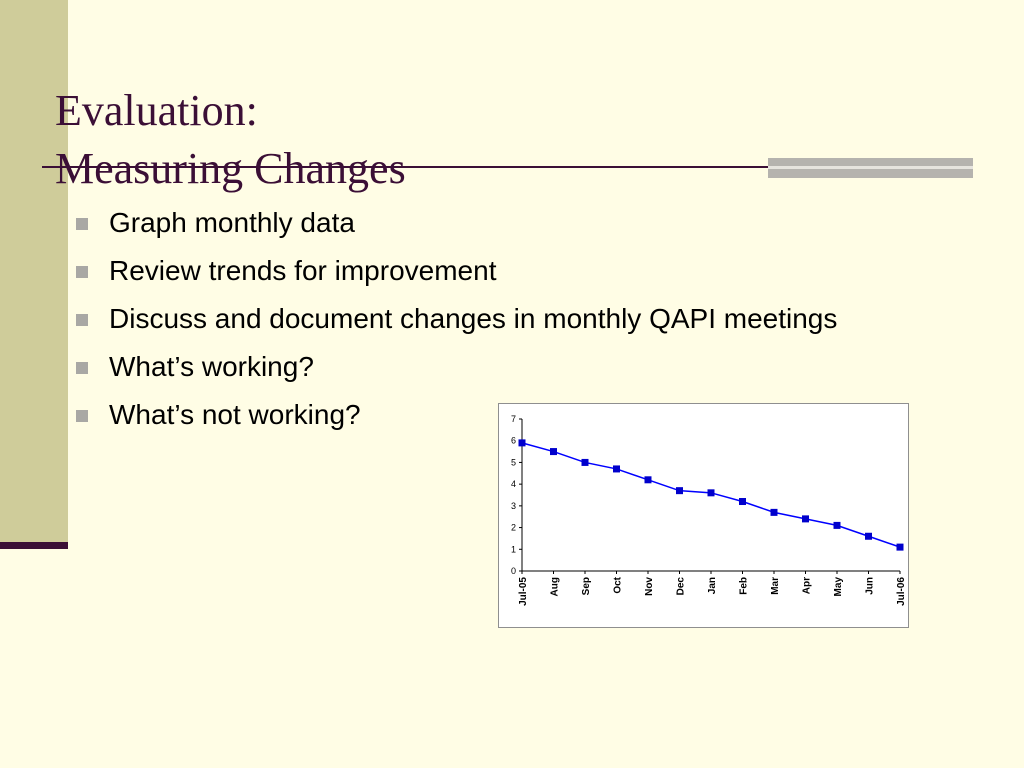 This screenshot has width=1024, height=768. I want to click on bullet-item: What’s not working?, so click(476, 415).